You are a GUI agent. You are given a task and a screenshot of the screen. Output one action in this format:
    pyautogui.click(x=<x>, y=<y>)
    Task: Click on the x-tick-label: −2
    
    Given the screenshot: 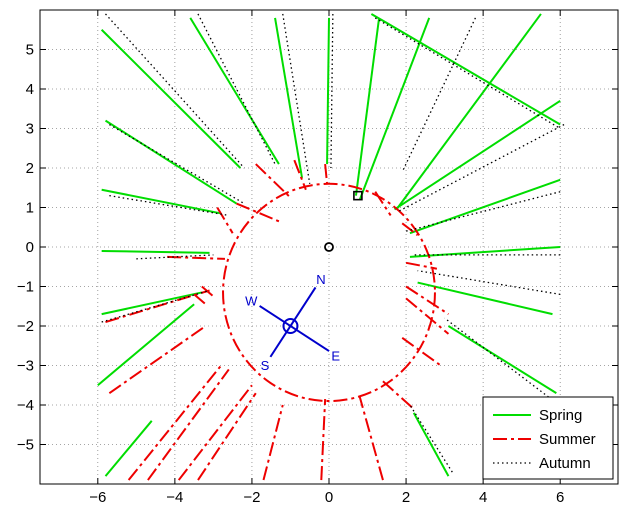 What is the action you would take?
    pyautogui.click(x=251, y=497)
    